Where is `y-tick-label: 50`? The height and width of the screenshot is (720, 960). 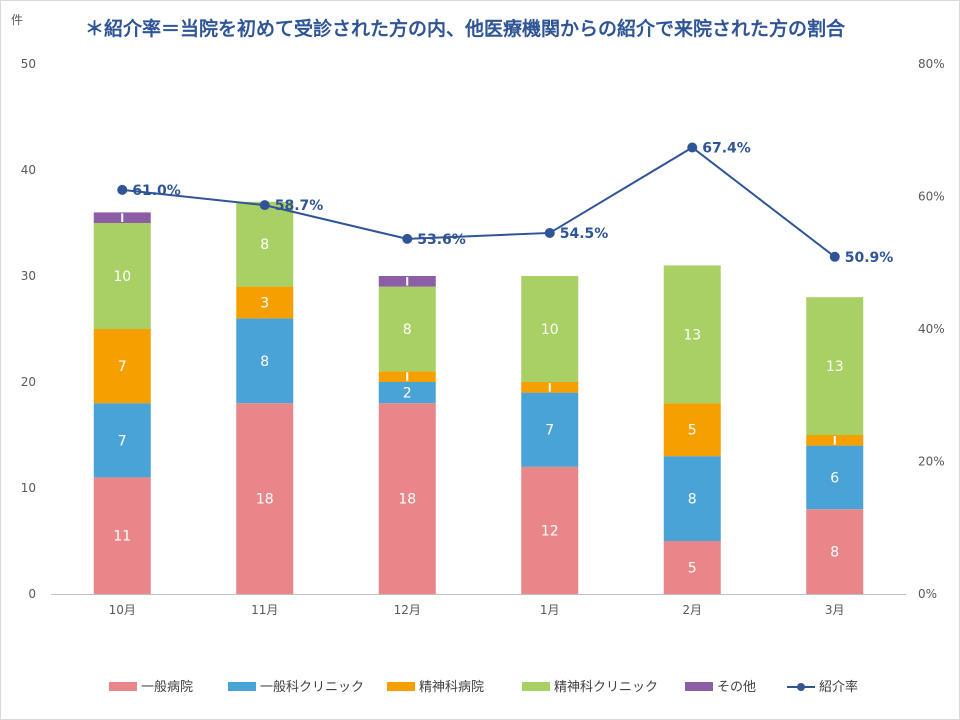
y-tick-label: 50 is located at coordinates (28, 64).